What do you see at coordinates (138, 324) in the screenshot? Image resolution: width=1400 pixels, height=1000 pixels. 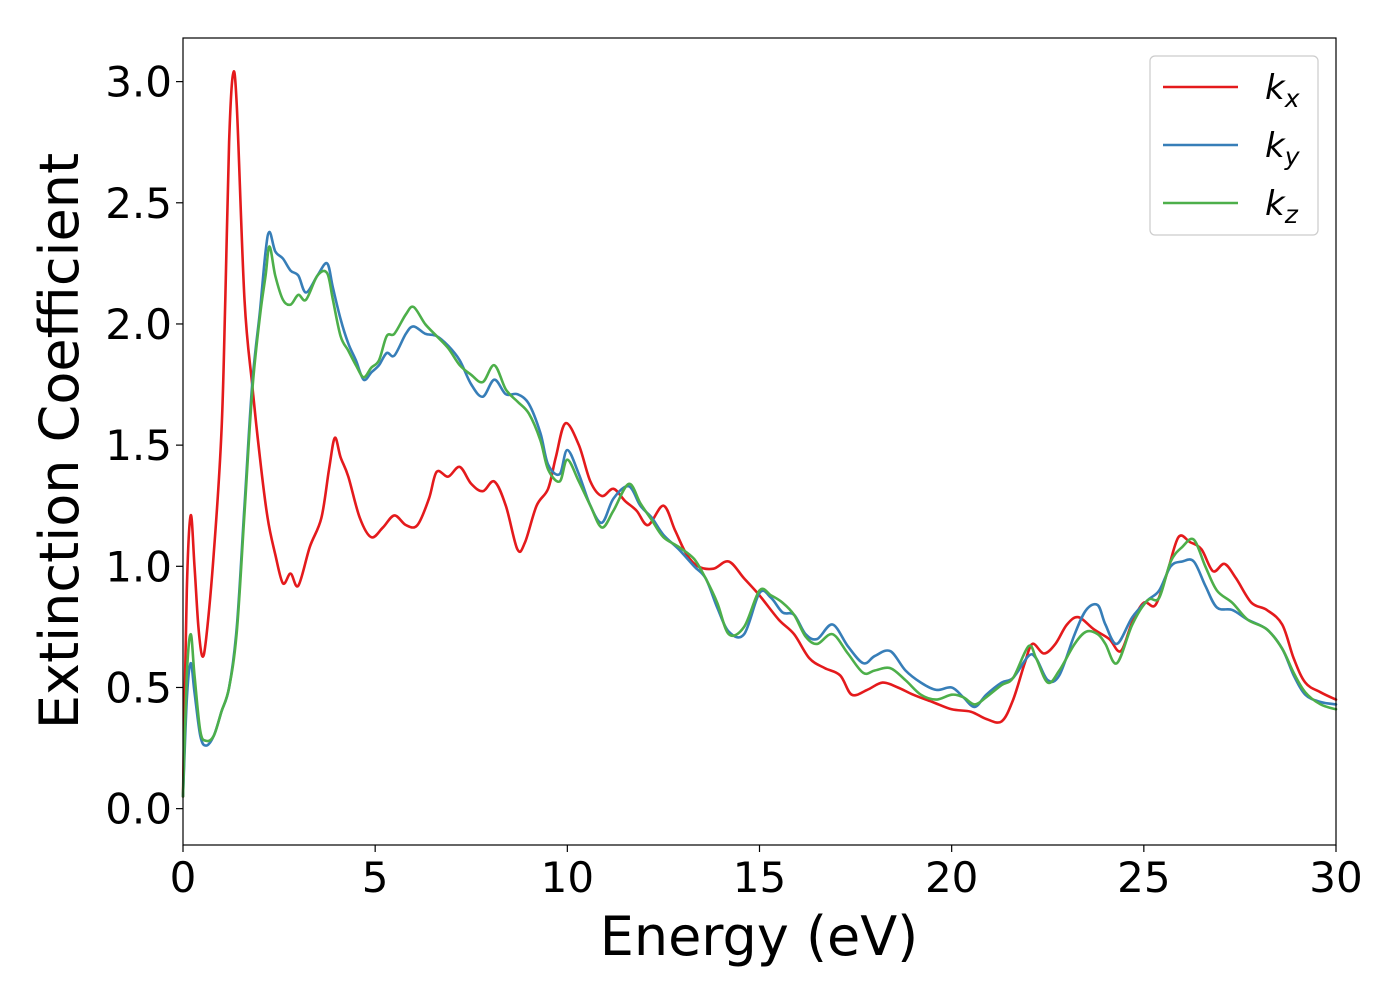 I see `y-tick-label: 2.0` at bounding box center [138, 324].